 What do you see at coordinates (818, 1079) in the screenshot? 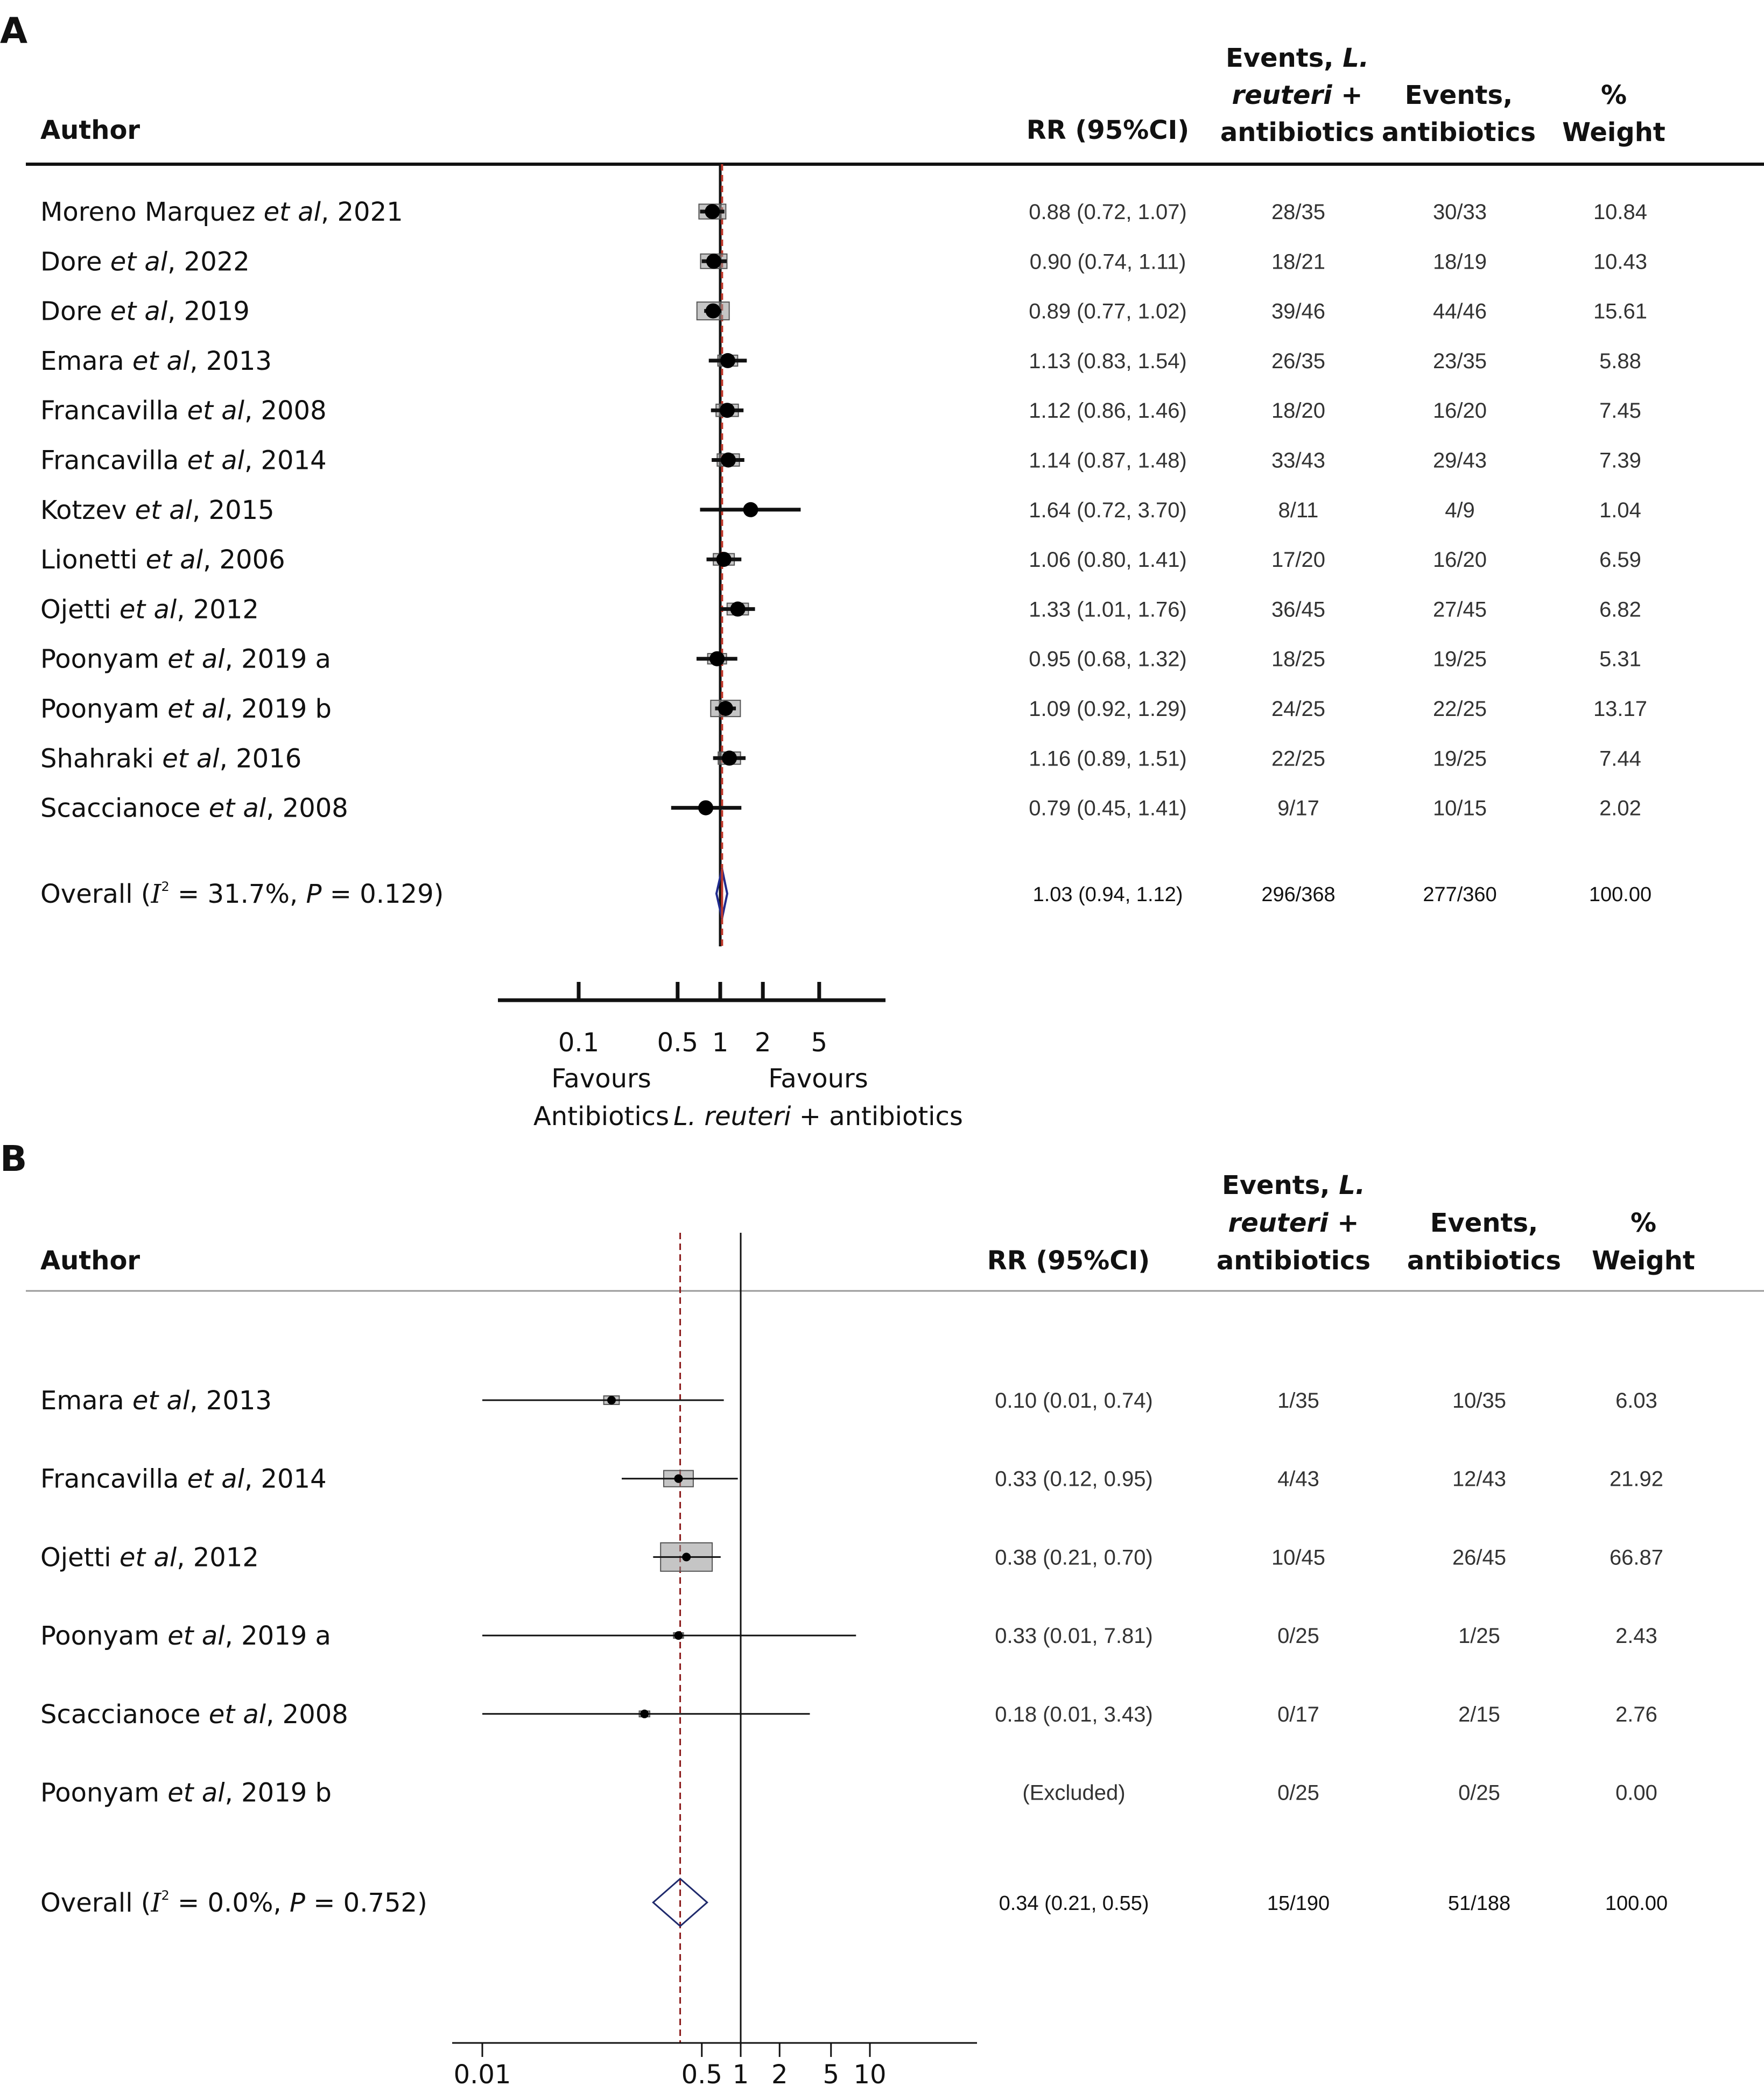
I see `favours-right-label: Favours` at bounding box center [818, 1079].